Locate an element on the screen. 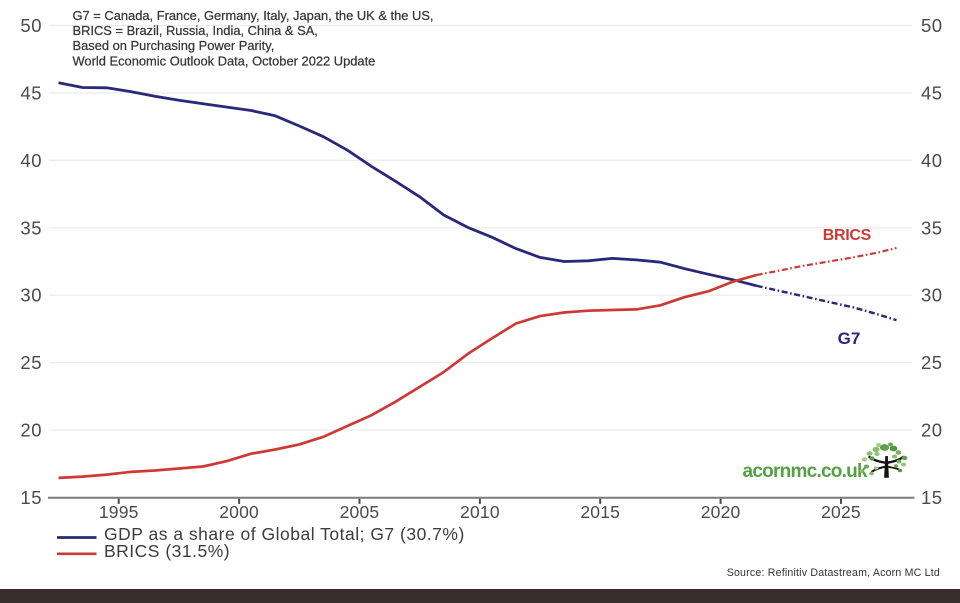 This screenshot has width=960, height=603. svg-text: 2015 is located at coordinates (600, 512).